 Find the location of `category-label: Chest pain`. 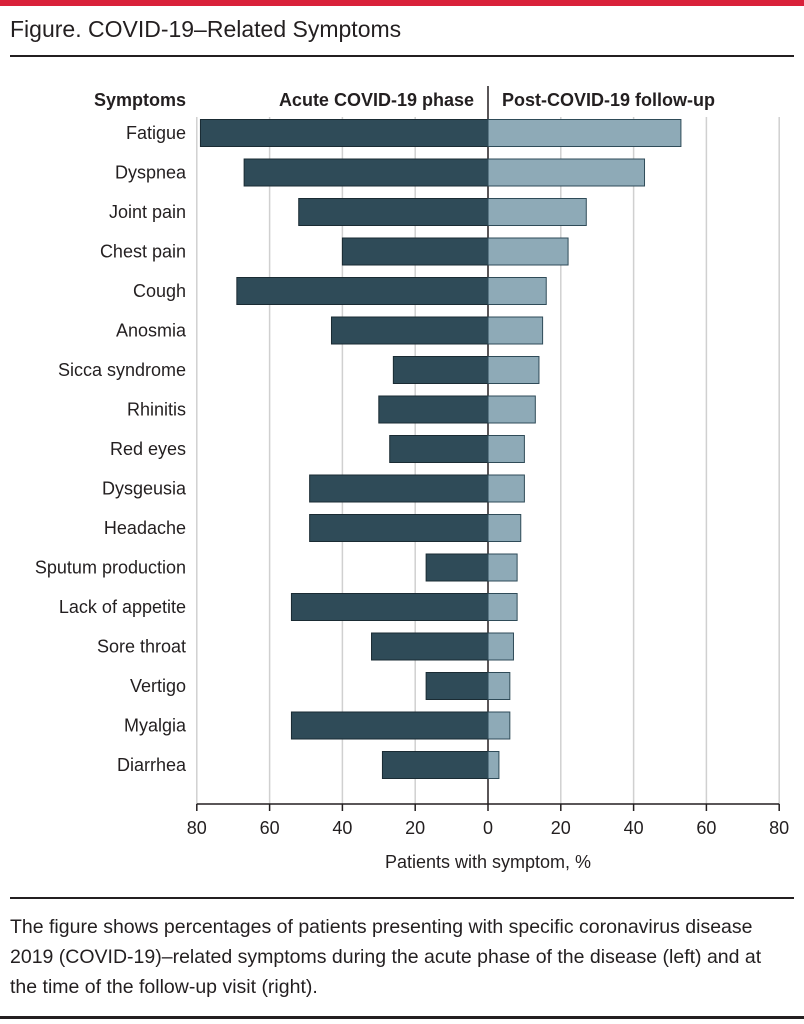

category-label: Chest pain is located at coordinates (143, 252).